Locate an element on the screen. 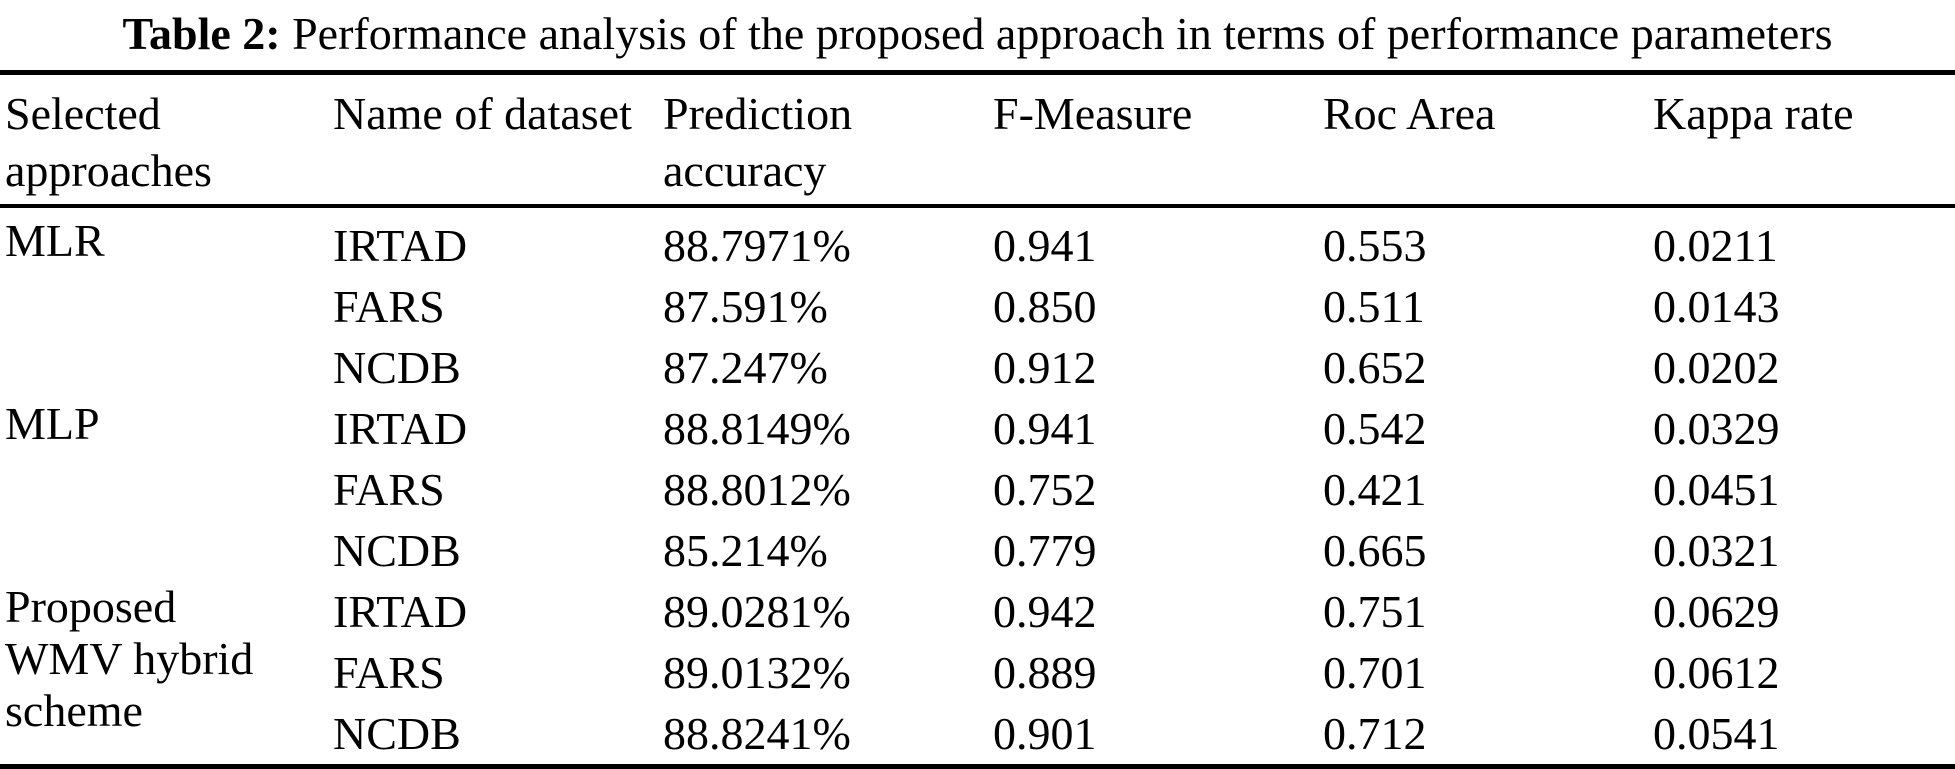 The image size is (1955, 769). f-measure-cell: 0.850 is located at coordinates (1045, 306).